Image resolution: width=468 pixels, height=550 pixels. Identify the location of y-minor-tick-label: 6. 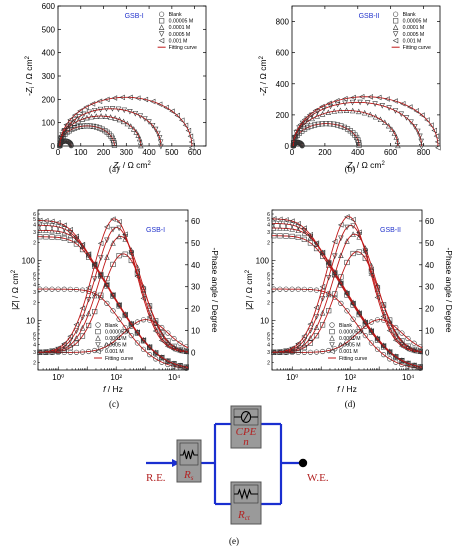
(34, 335).